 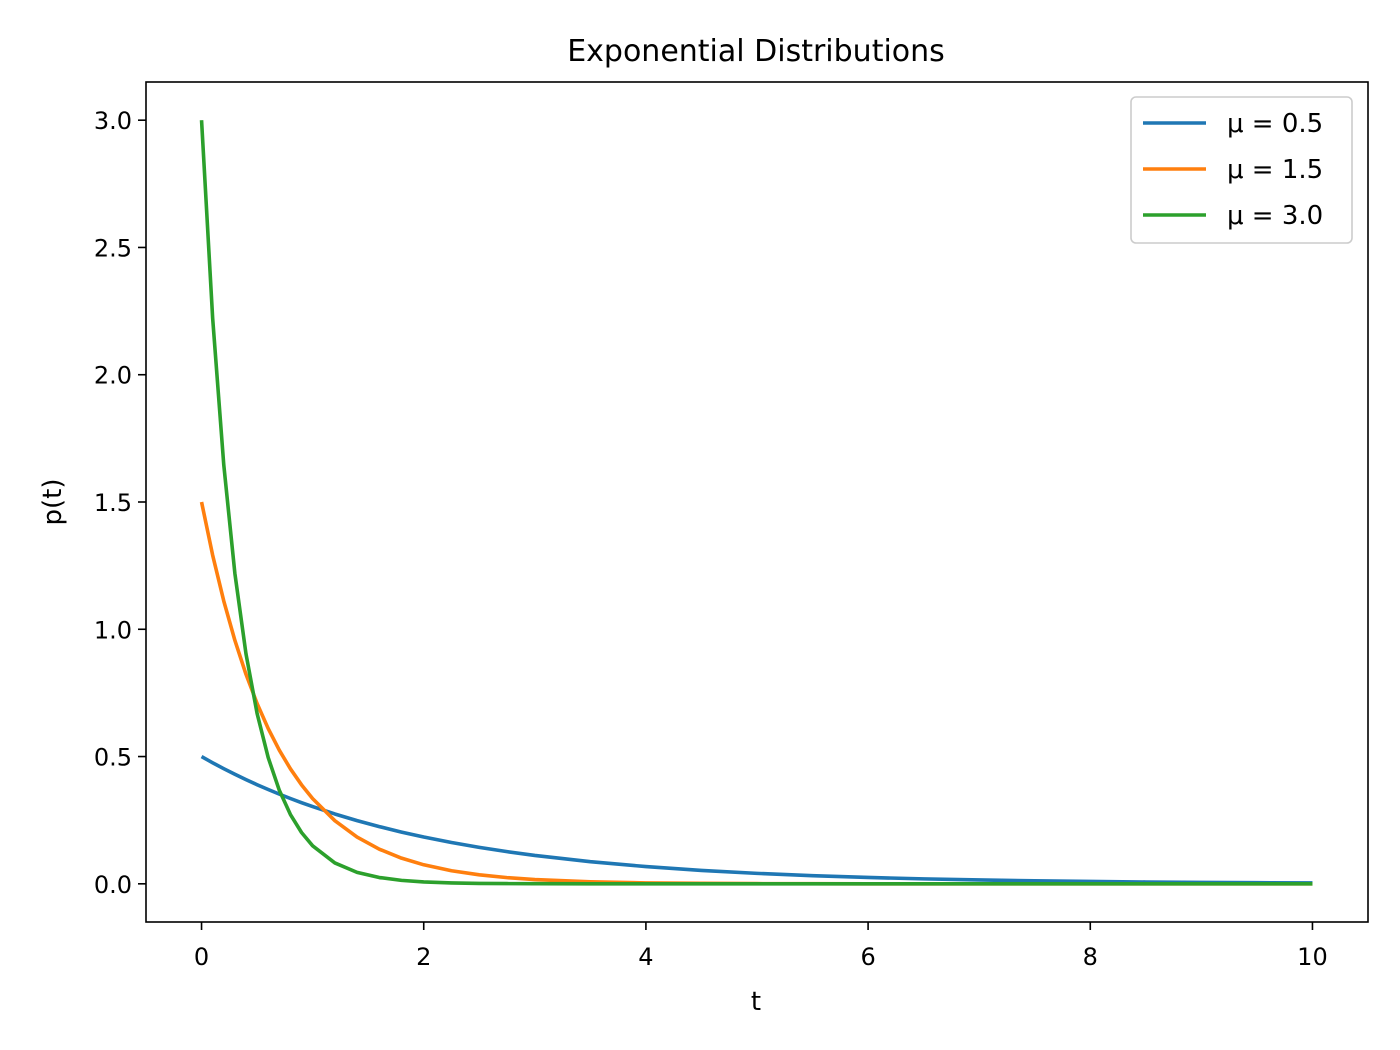 I want to click on y-axis-ticks: 0.0 0.5 1.0 1.5 2.0 2.5 3.0, so click(x=120, y=503).